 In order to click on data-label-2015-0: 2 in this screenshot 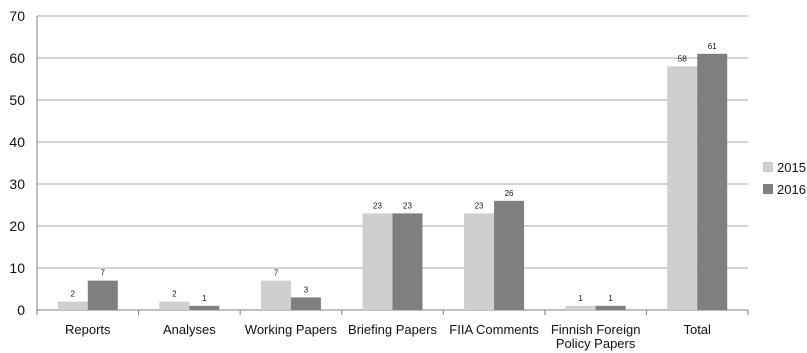, I will do `click(73, 294)`.